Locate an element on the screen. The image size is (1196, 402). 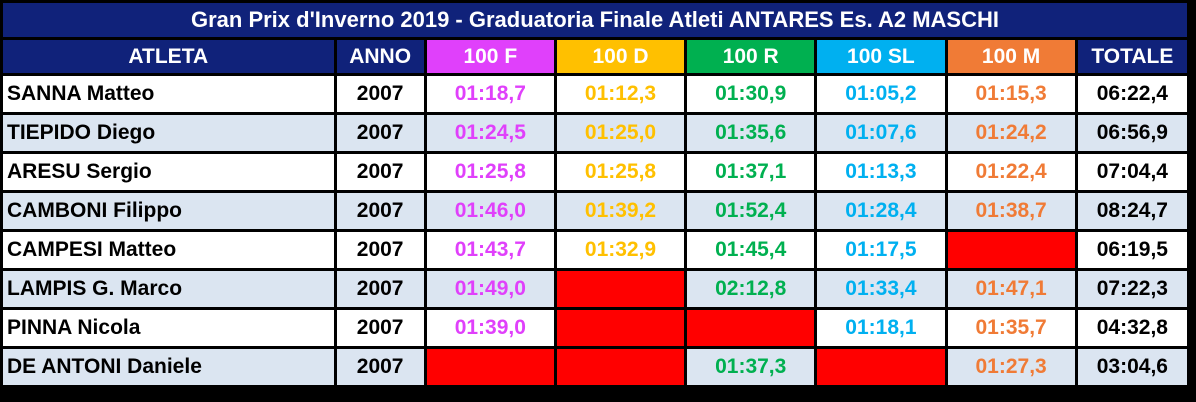
athlete-name-cell: PINNA Nicola is located at coordinates (168, 328).